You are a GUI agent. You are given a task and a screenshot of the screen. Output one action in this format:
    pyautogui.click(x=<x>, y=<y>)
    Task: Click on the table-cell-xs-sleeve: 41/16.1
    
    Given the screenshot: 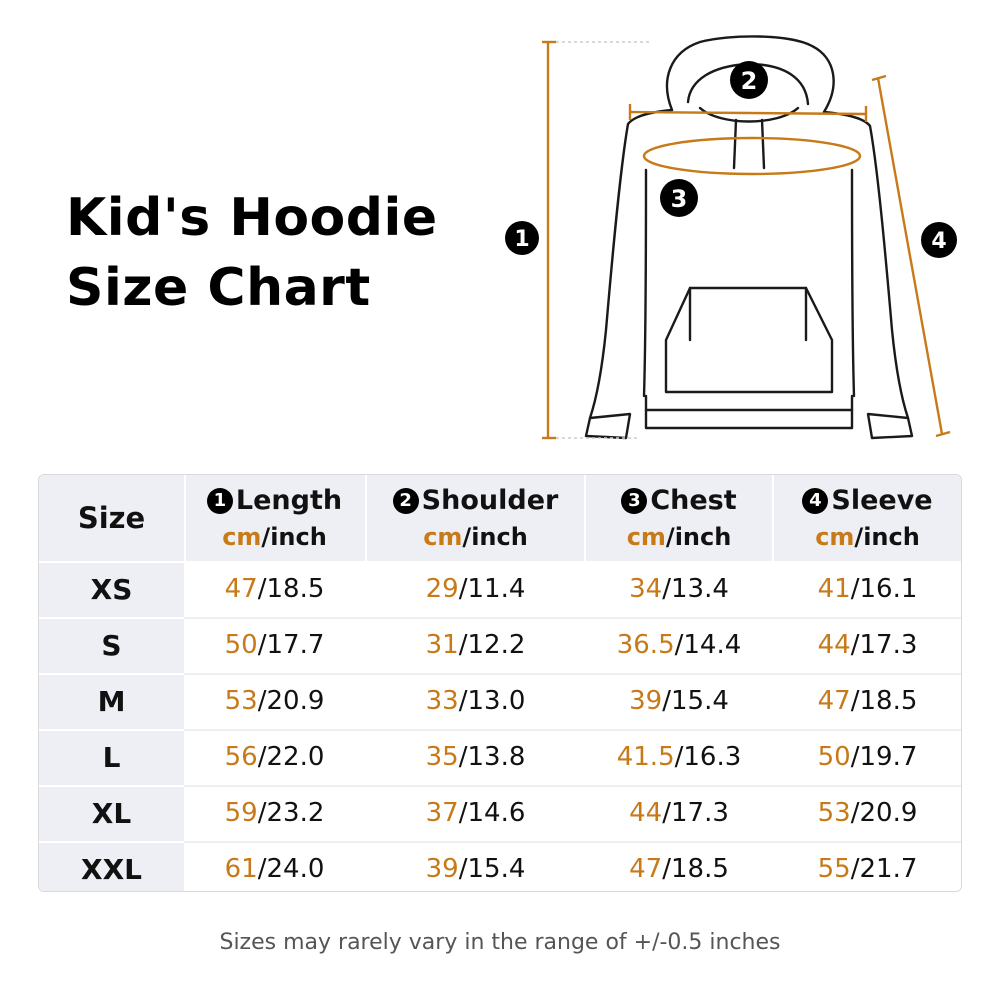 What is the action you would take?
    pyautogui.click(x=867, y=589)
    